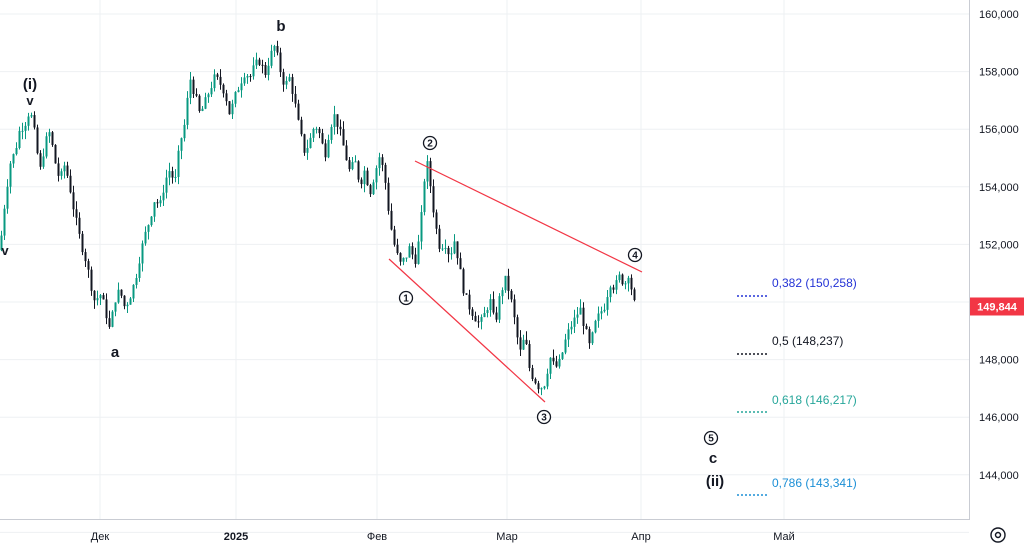 The height and width of the screenshot is (546, 1024). I want to click on wave-label: (ii), so click(715, 481).